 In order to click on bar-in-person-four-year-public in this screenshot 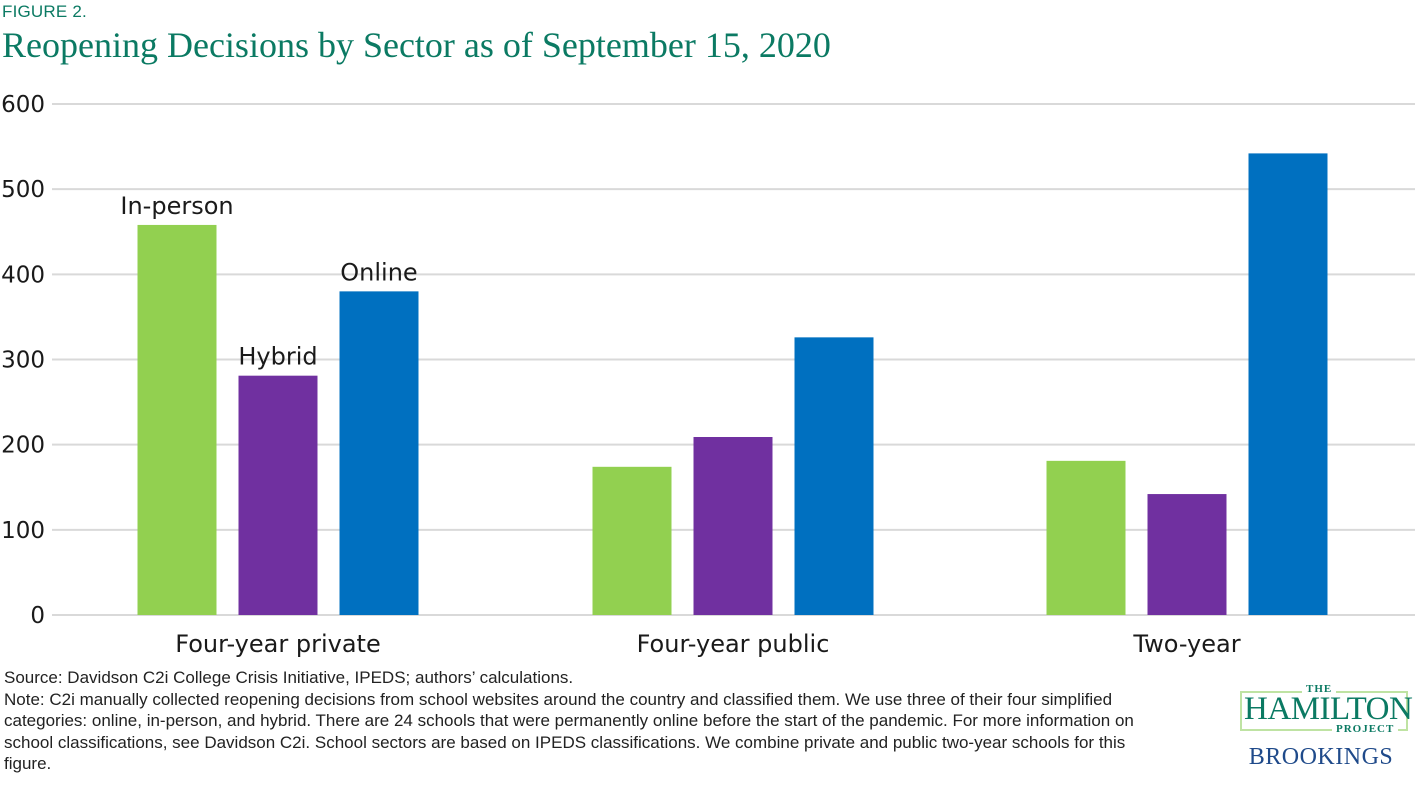, I will do `click(632, 540)`.